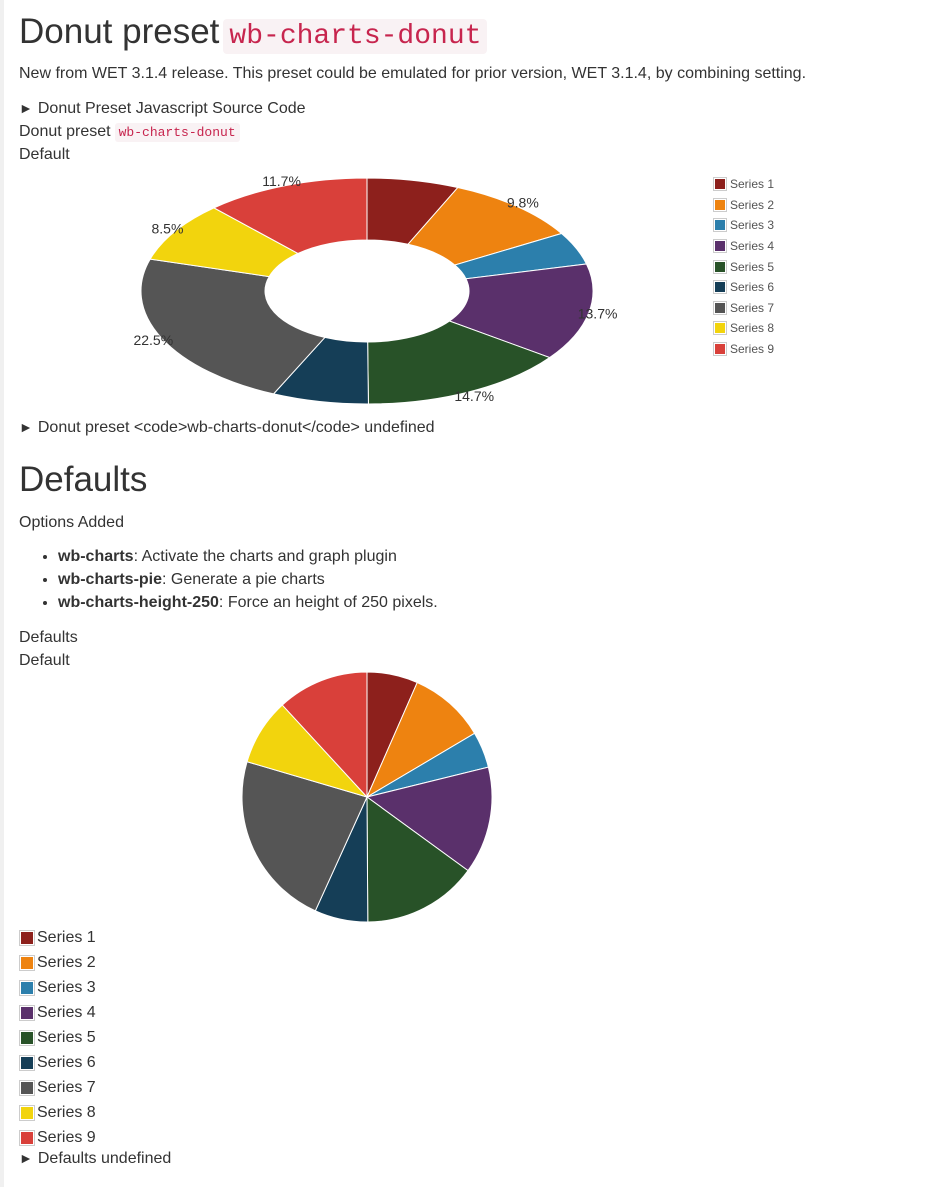 Image resolution: width=947 pixels, height=1187 pixels. I want to click on pie-chart-subcaption: Default, so click(44, 661).